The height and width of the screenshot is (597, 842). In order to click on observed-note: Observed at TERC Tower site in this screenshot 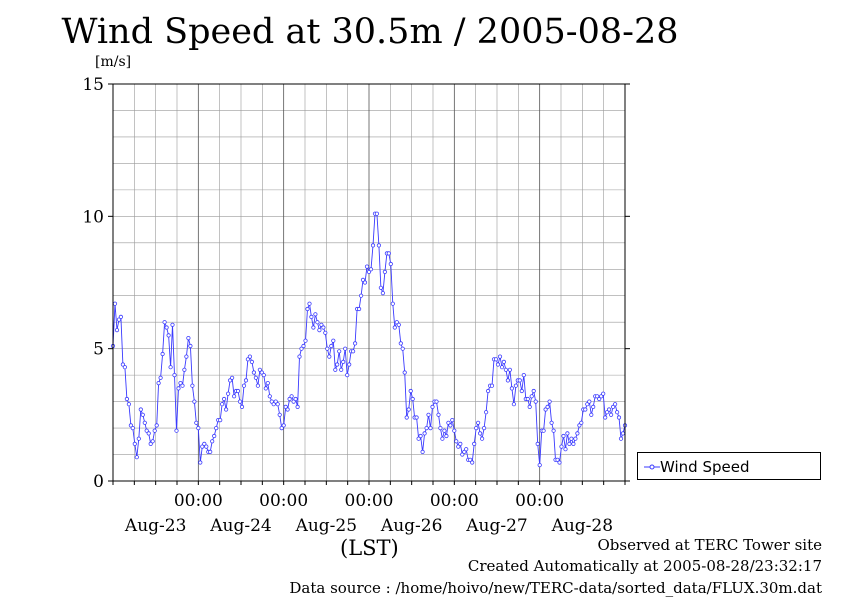, I will do `click(709, 545)`.